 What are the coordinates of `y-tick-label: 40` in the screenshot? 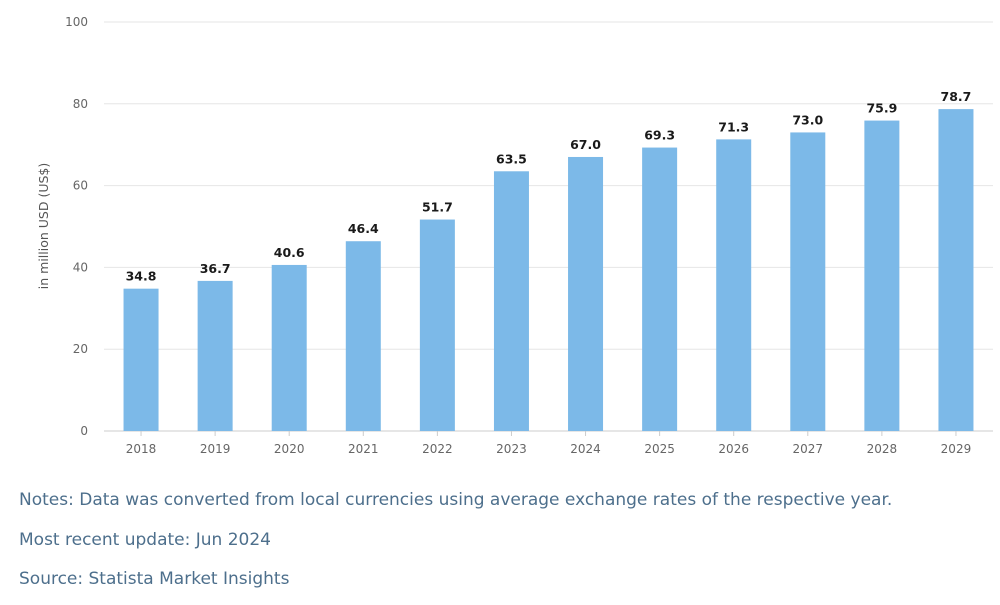 It's located at (80, 267).